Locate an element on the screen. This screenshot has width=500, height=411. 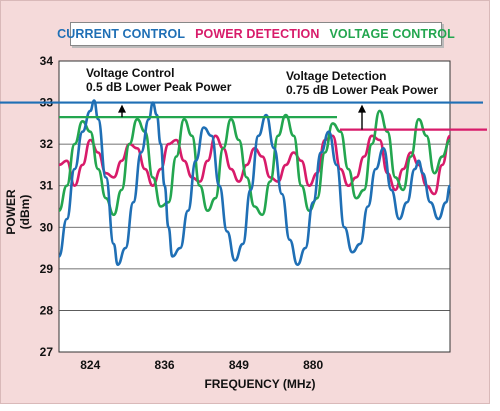
y-axis-label: POWER (dBm) is located at coordinates (18, 212).